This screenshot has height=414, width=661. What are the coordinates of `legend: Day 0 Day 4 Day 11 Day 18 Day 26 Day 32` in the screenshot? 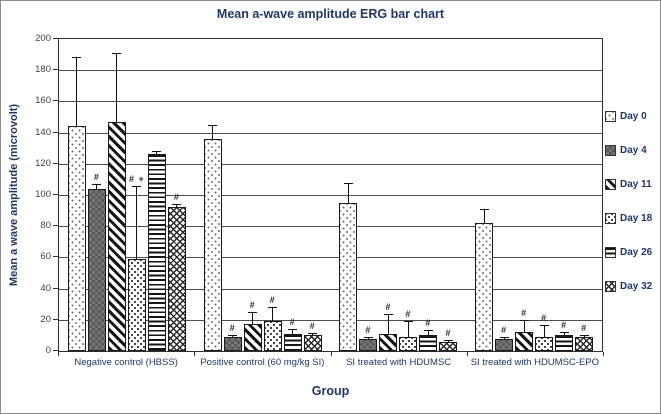 It's located at (628, 201).